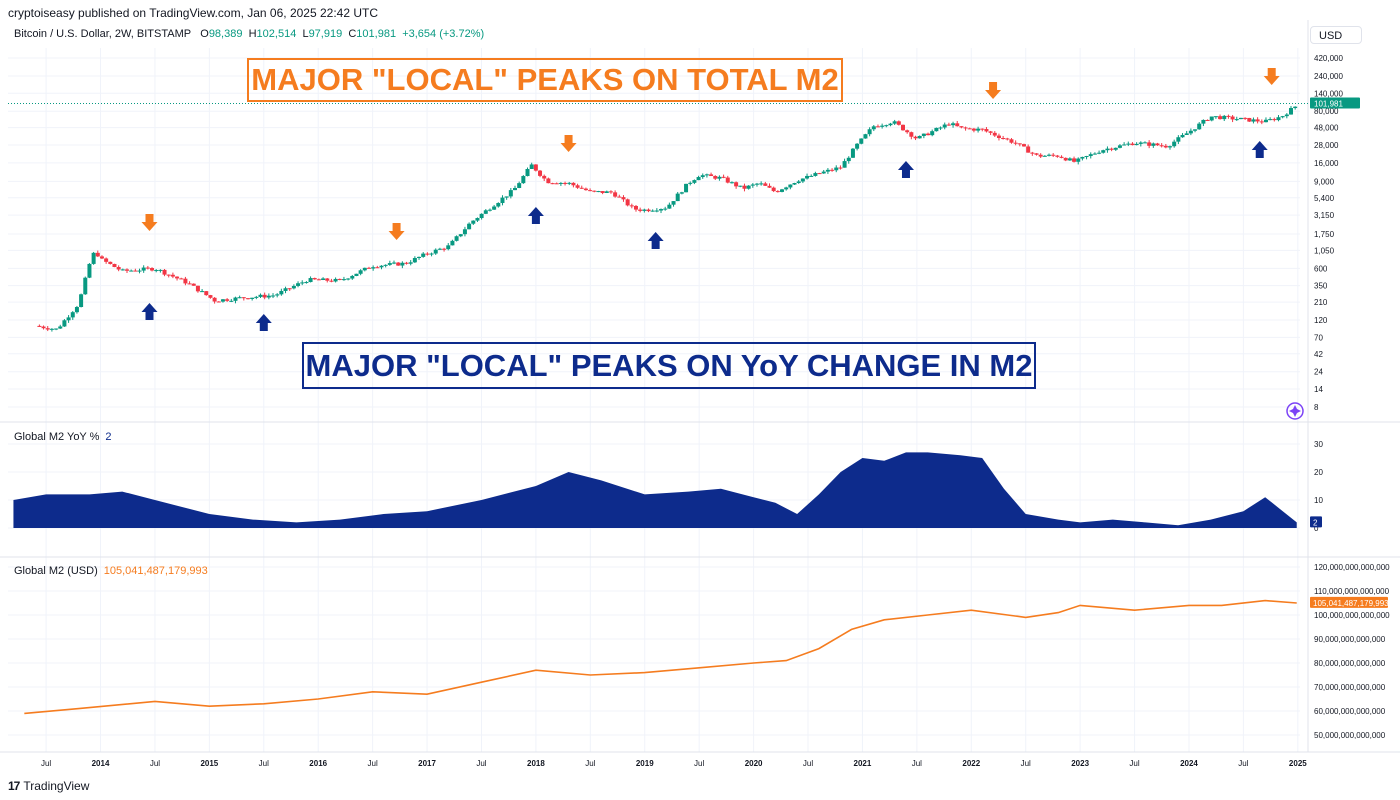 The width and height of the screenshot is (1400, 800). I want to click on x-axis-tick-label: 2018, so click(536, 763).